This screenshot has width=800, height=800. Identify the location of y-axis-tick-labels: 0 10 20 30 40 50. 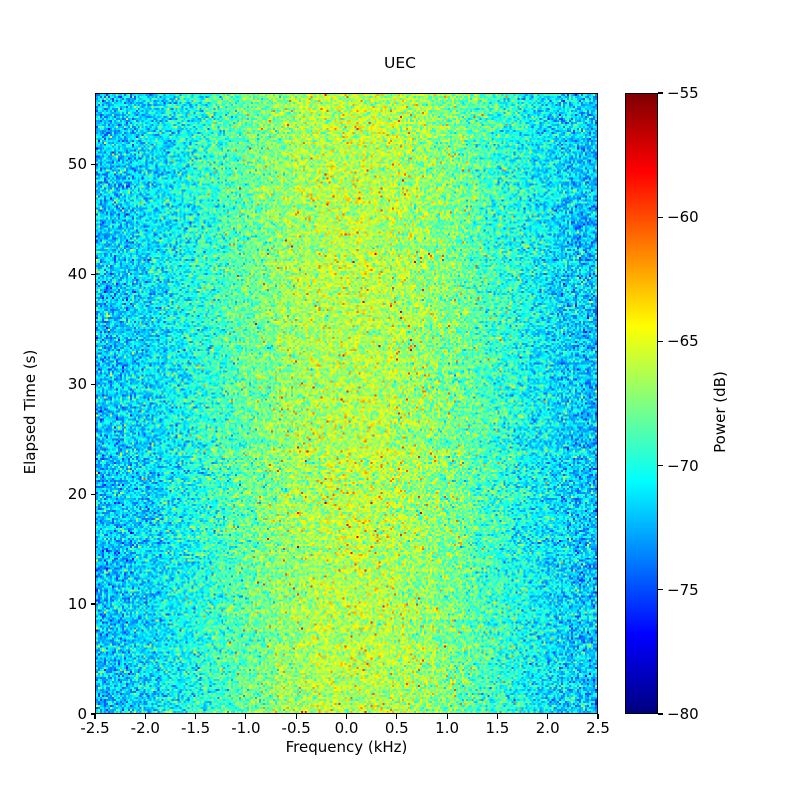
(43, 400).